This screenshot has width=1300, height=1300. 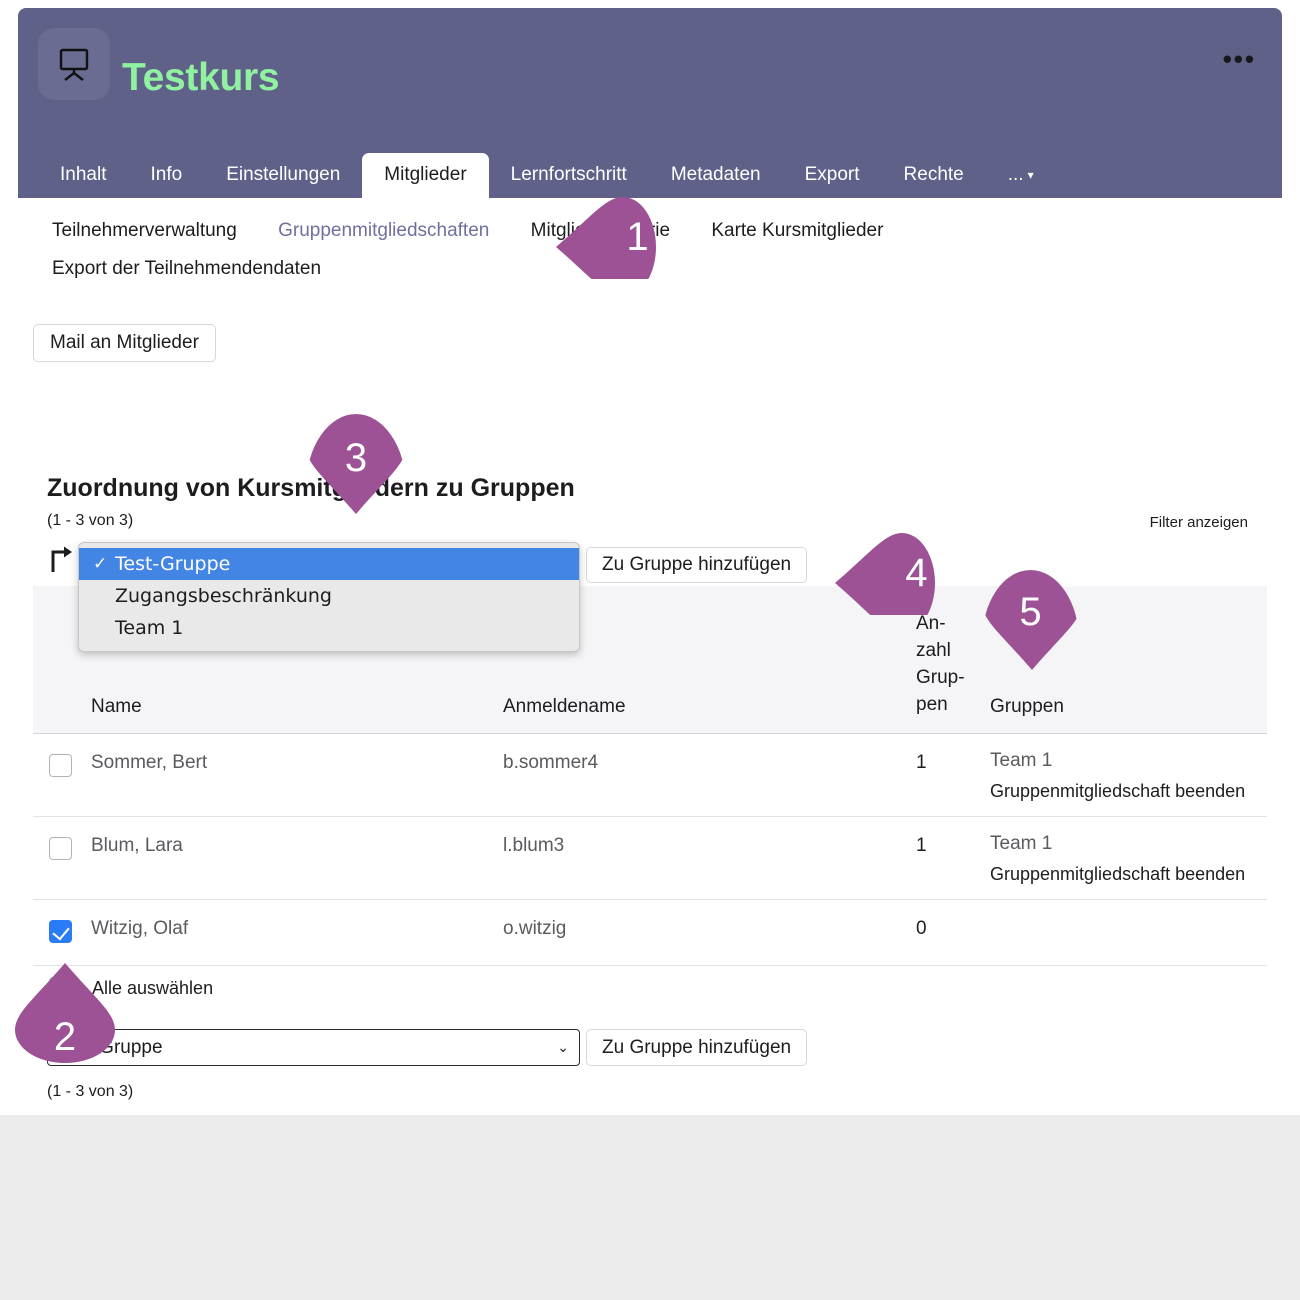 What do you see at coordinates (568, 174) in the screenshot?
I see `tab-lernfortschritt: Lernfortschritt` at bounding box center [568, 174].